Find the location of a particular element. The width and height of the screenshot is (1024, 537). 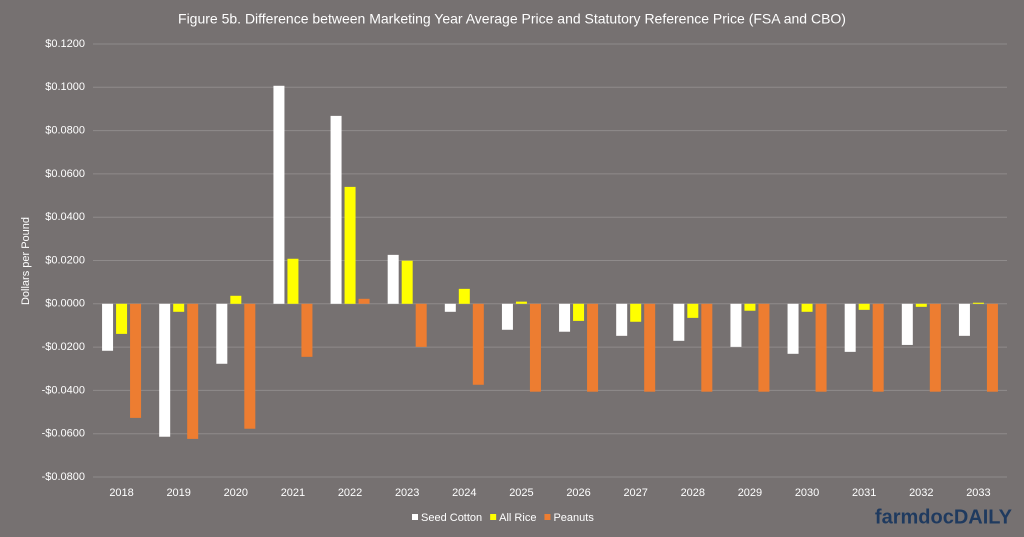

x-tick-label: 2018 is located at coordinates (121, 493).